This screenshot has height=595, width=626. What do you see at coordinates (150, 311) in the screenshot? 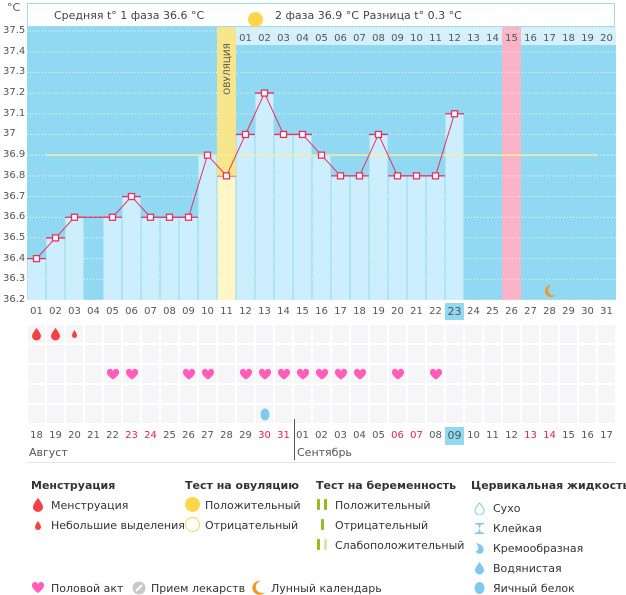
I see `cycle-day-label: 07` at bounding box center [150, 311].